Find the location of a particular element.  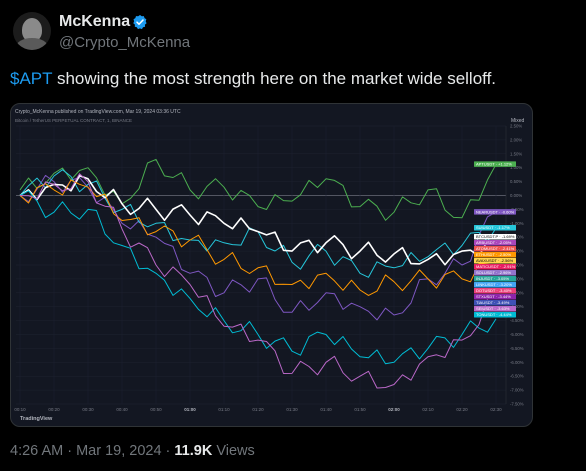

series-value-label: APTUSDT · +1.12% is located at coordinates (494, 164).